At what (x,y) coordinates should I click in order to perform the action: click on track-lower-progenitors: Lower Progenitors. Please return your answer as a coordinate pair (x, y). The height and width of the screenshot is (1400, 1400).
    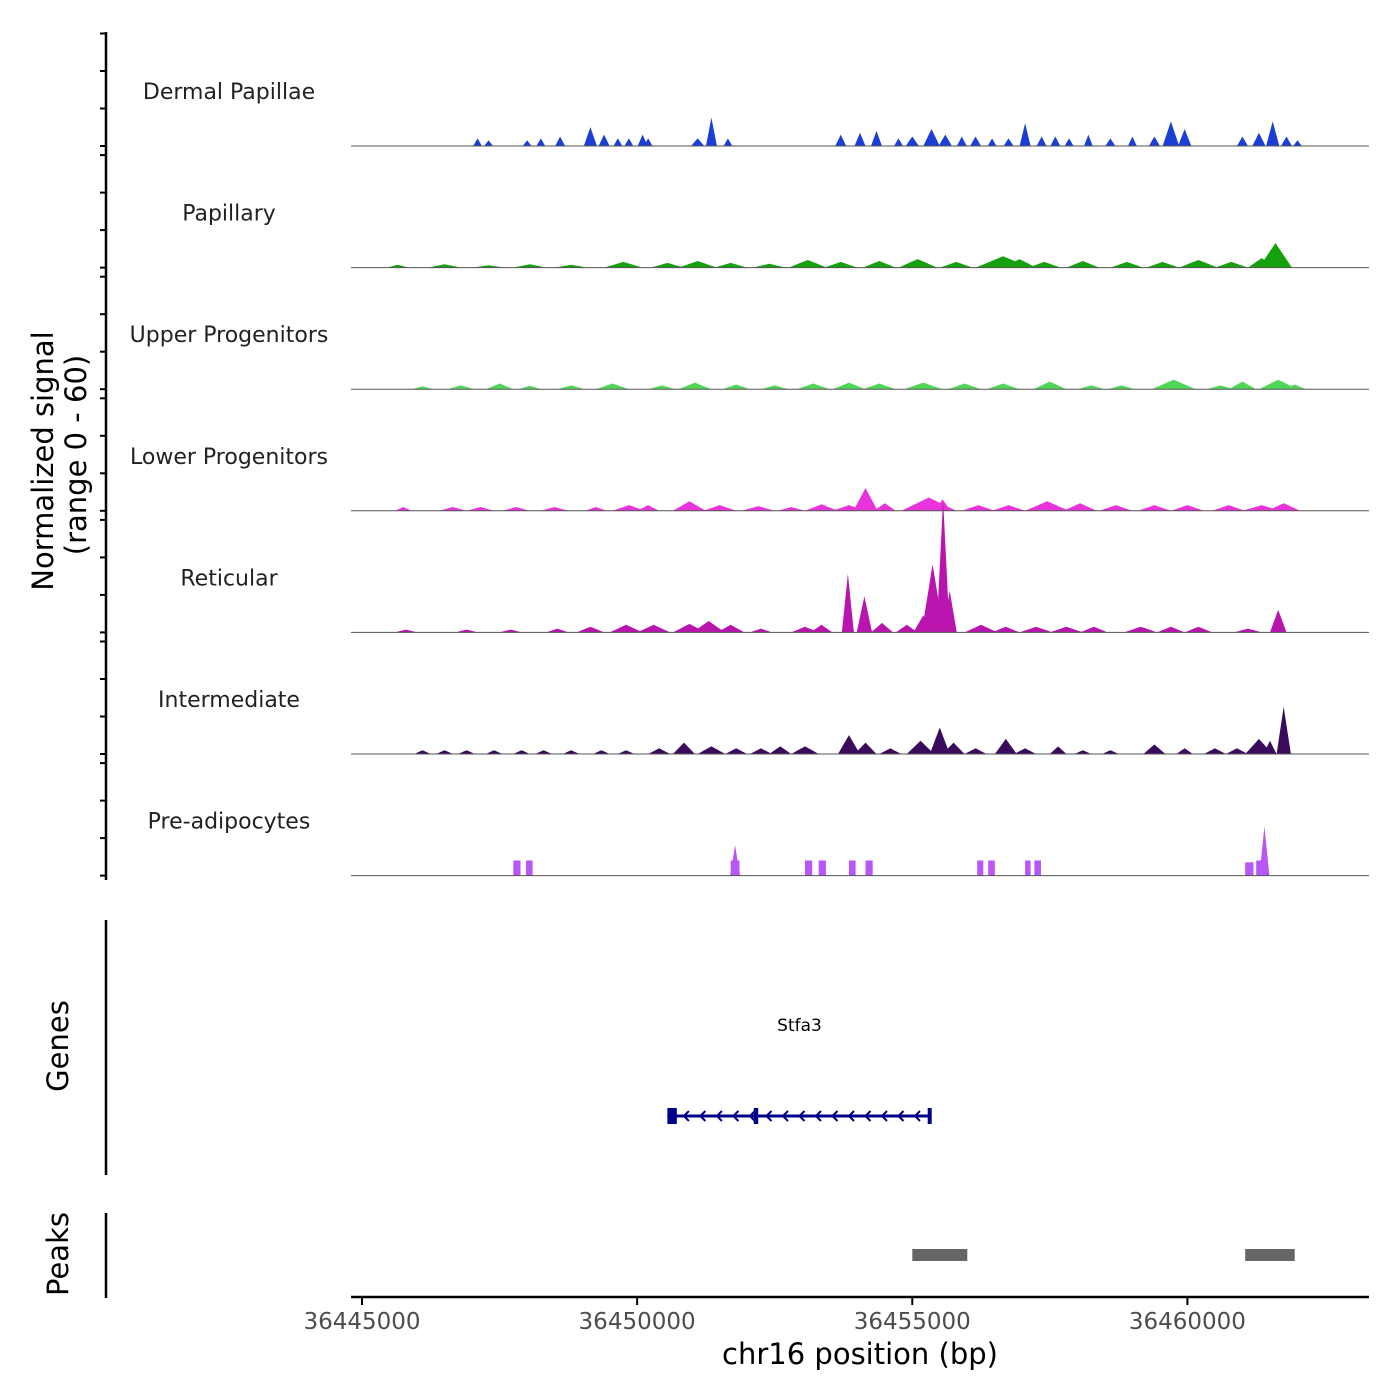
    Looking at the image, I should click on (749, 478).